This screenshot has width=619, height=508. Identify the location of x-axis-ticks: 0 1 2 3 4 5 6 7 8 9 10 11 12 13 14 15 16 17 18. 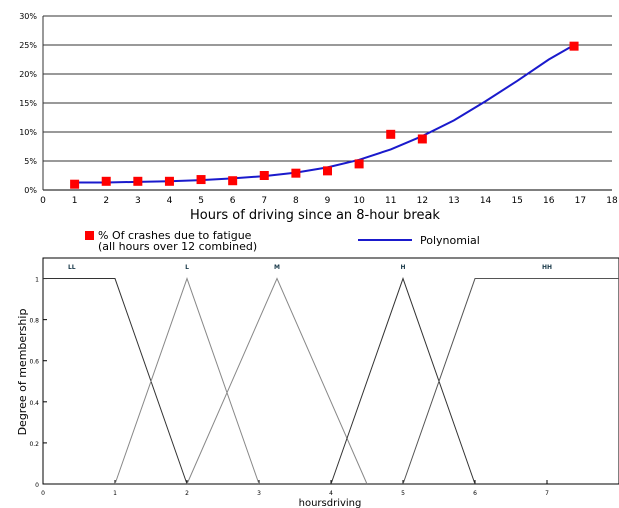
(329, 201).